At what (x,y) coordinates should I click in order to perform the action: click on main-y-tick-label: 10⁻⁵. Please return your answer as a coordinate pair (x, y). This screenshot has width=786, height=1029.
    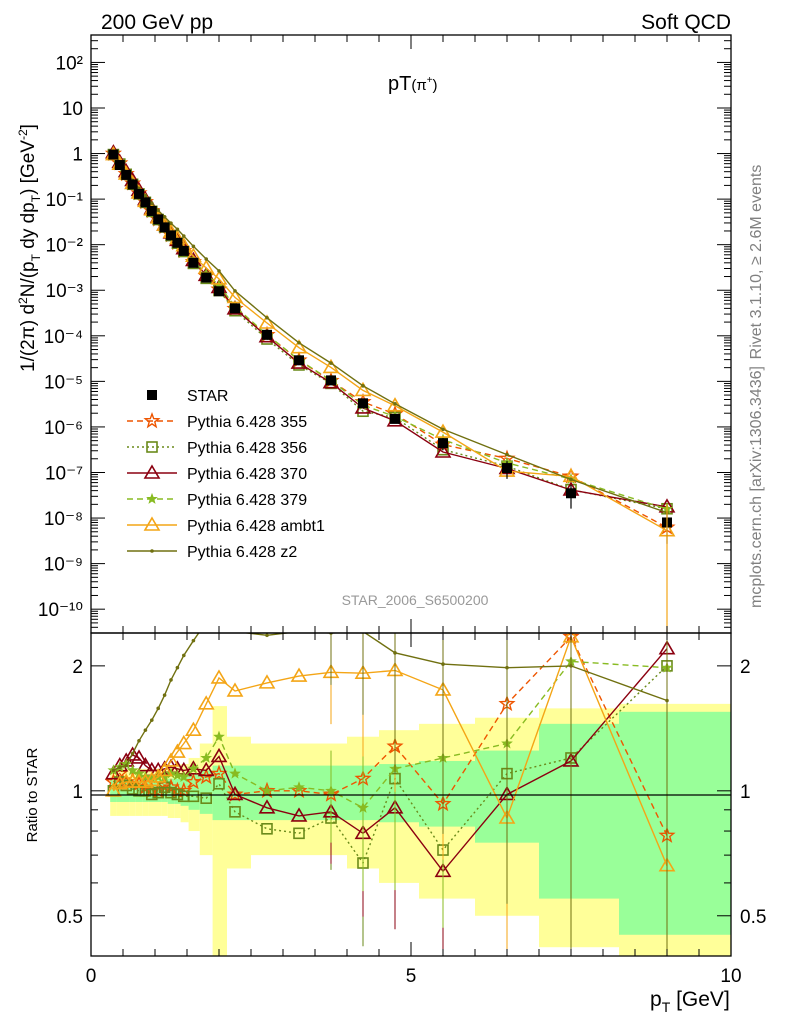
    Looking at the image, I should click on (63, 382).